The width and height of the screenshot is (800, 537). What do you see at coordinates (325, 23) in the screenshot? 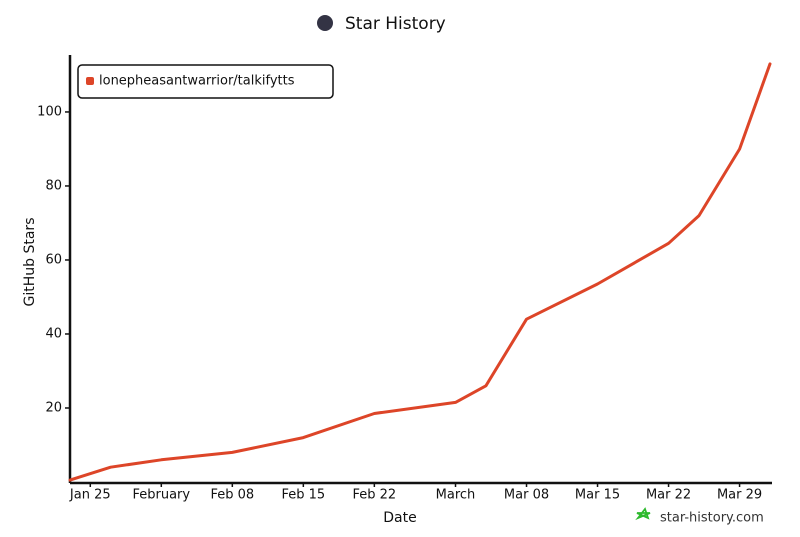
I see `avatar` at bounding box center [325, 23].